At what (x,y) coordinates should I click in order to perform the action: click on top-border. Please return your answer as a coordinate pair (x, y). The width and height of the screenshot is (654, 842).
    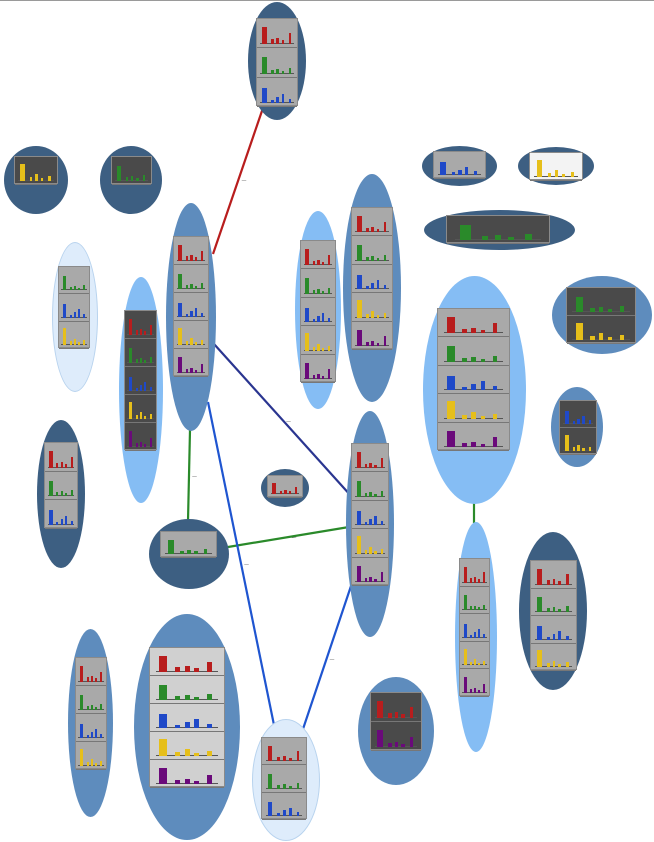
    Looking at the image, I should click on (327, 0).